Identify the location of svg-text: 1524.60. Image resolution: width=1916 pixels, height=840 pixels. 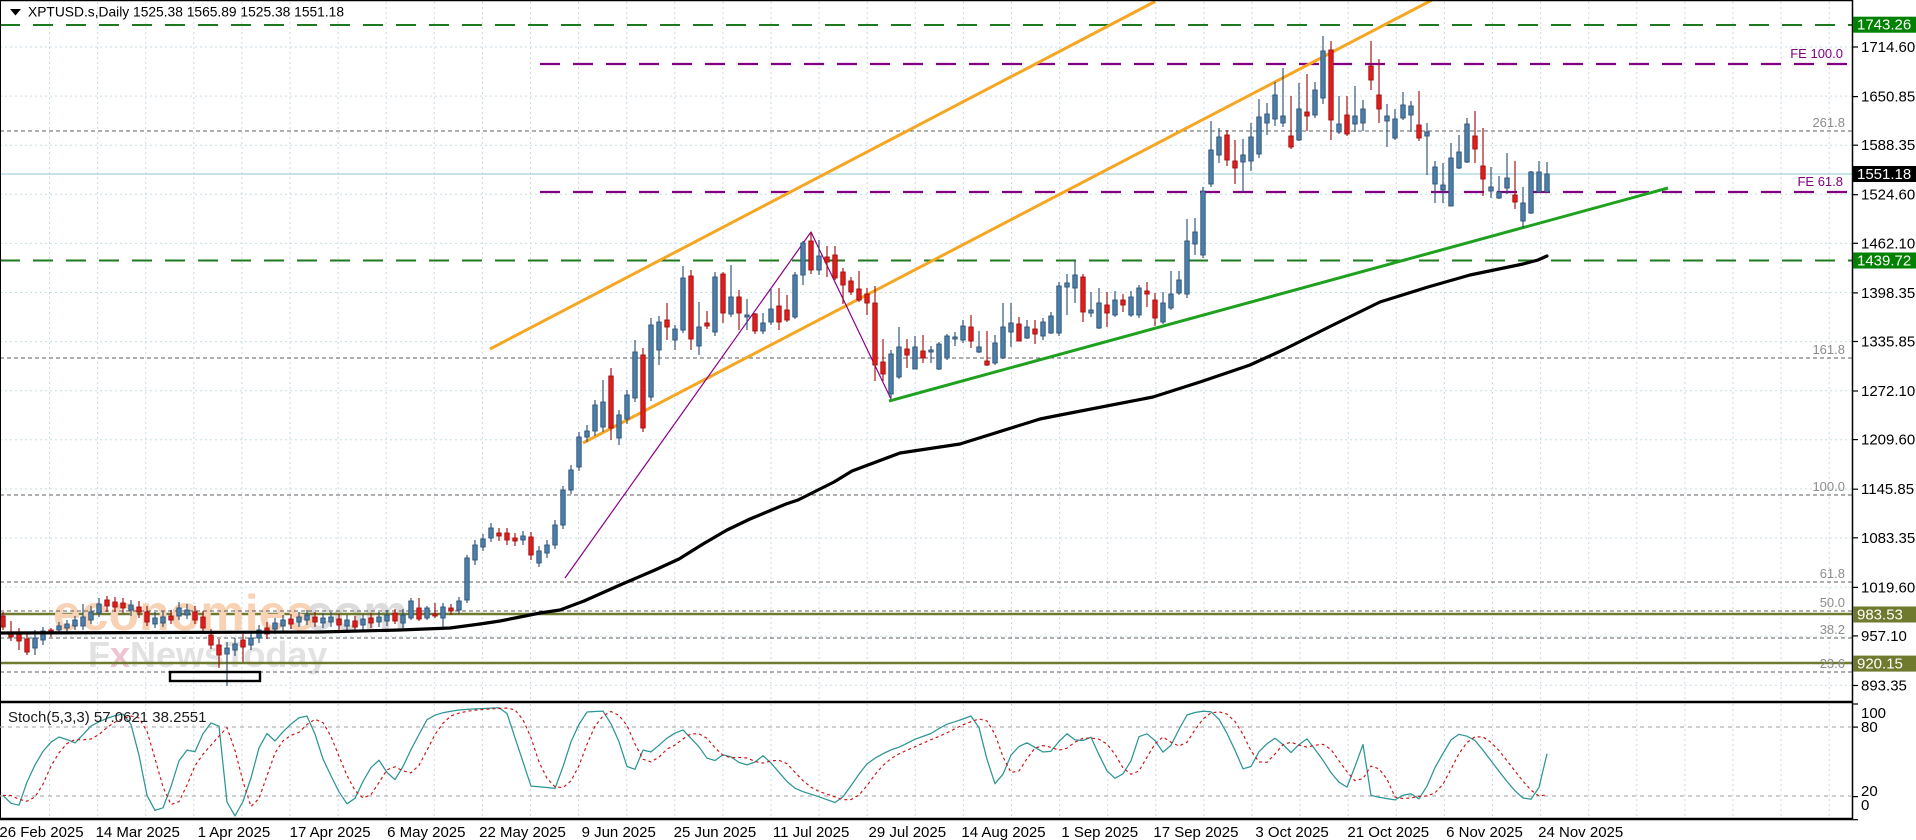
(1888, 195).